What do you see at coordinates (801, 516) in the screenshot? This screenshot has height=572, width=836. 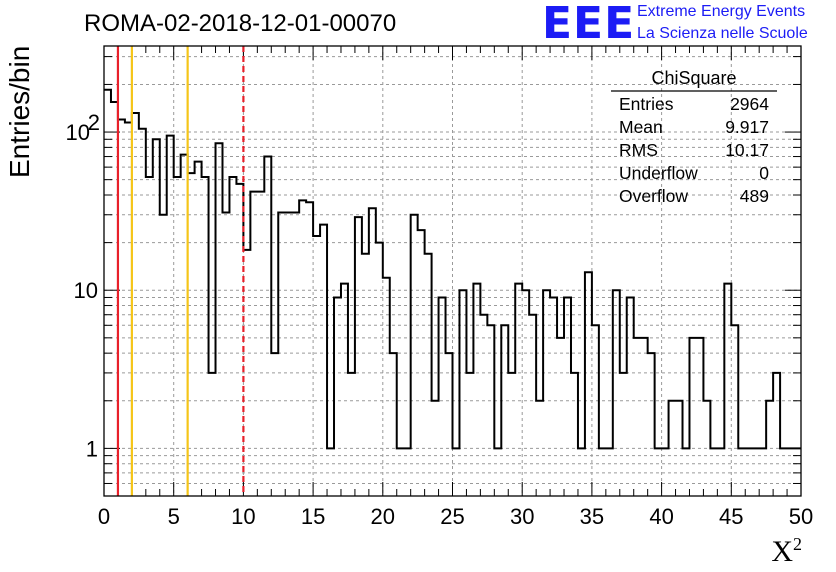 I see `x-tick-label: 50` at bounding box center [801, 516].